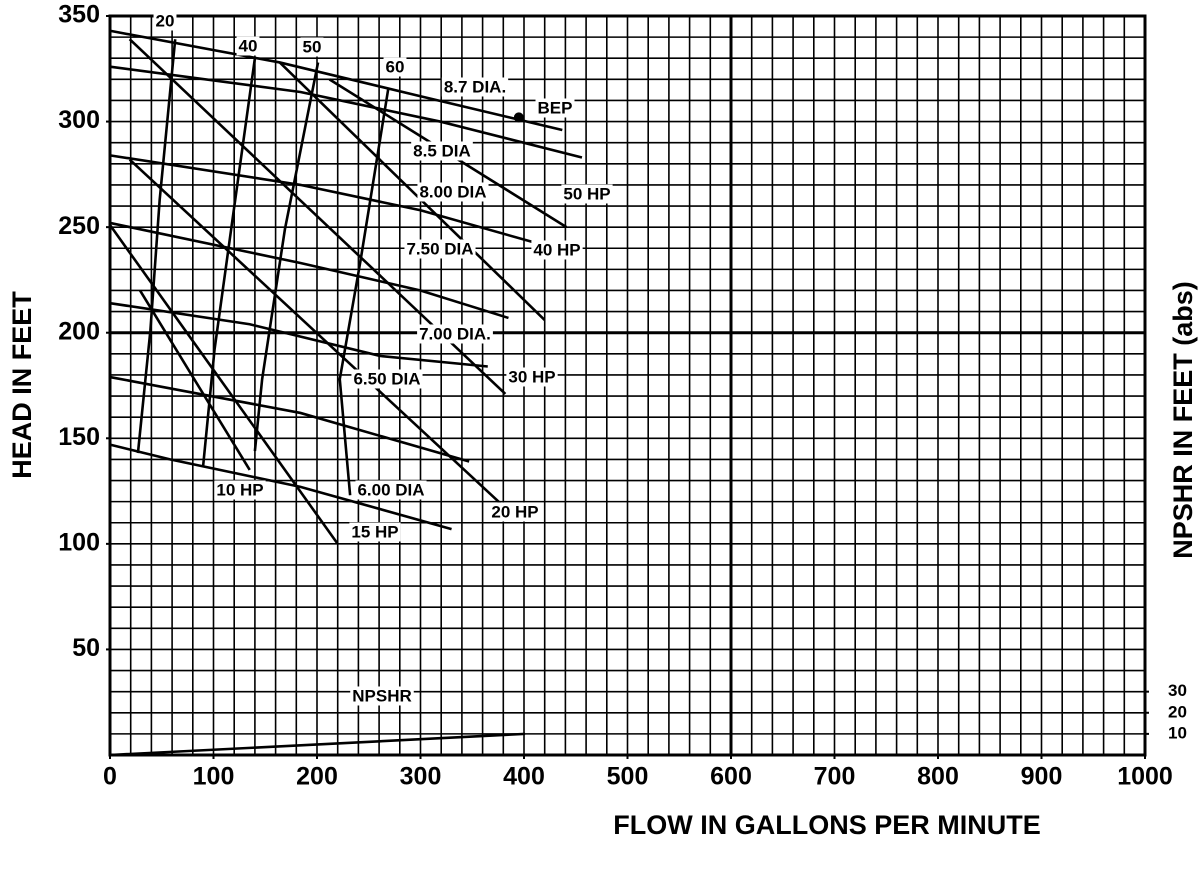  I want to click on curve-label: 8.7 DIA., so click(475, 86).